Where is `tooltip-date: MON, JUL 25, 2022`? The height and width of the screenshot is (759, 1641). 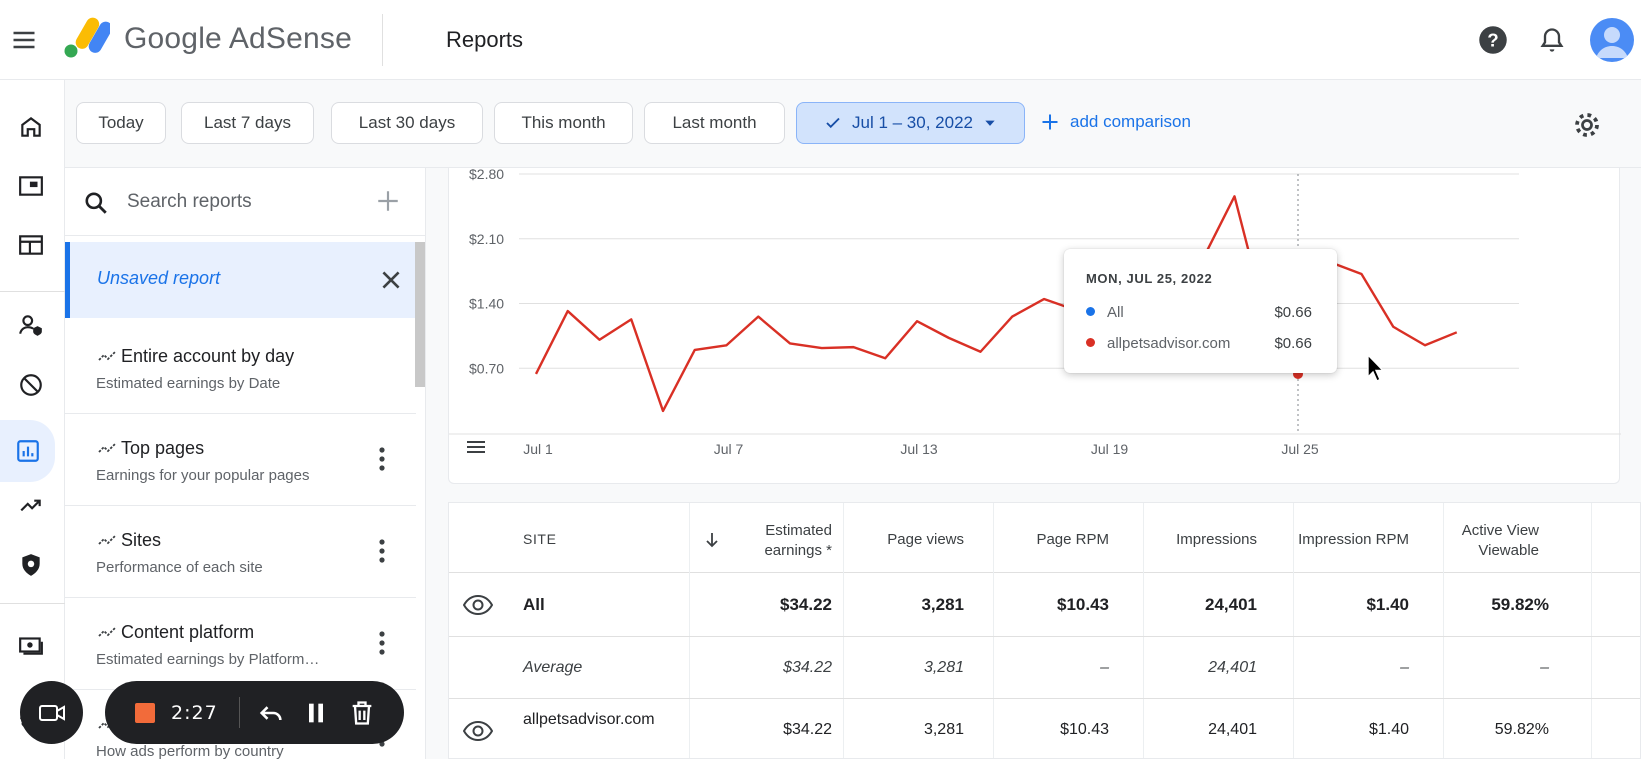
tooltip-date: MON, JUL 25, 2022 is located at coordinates (1149, 278).